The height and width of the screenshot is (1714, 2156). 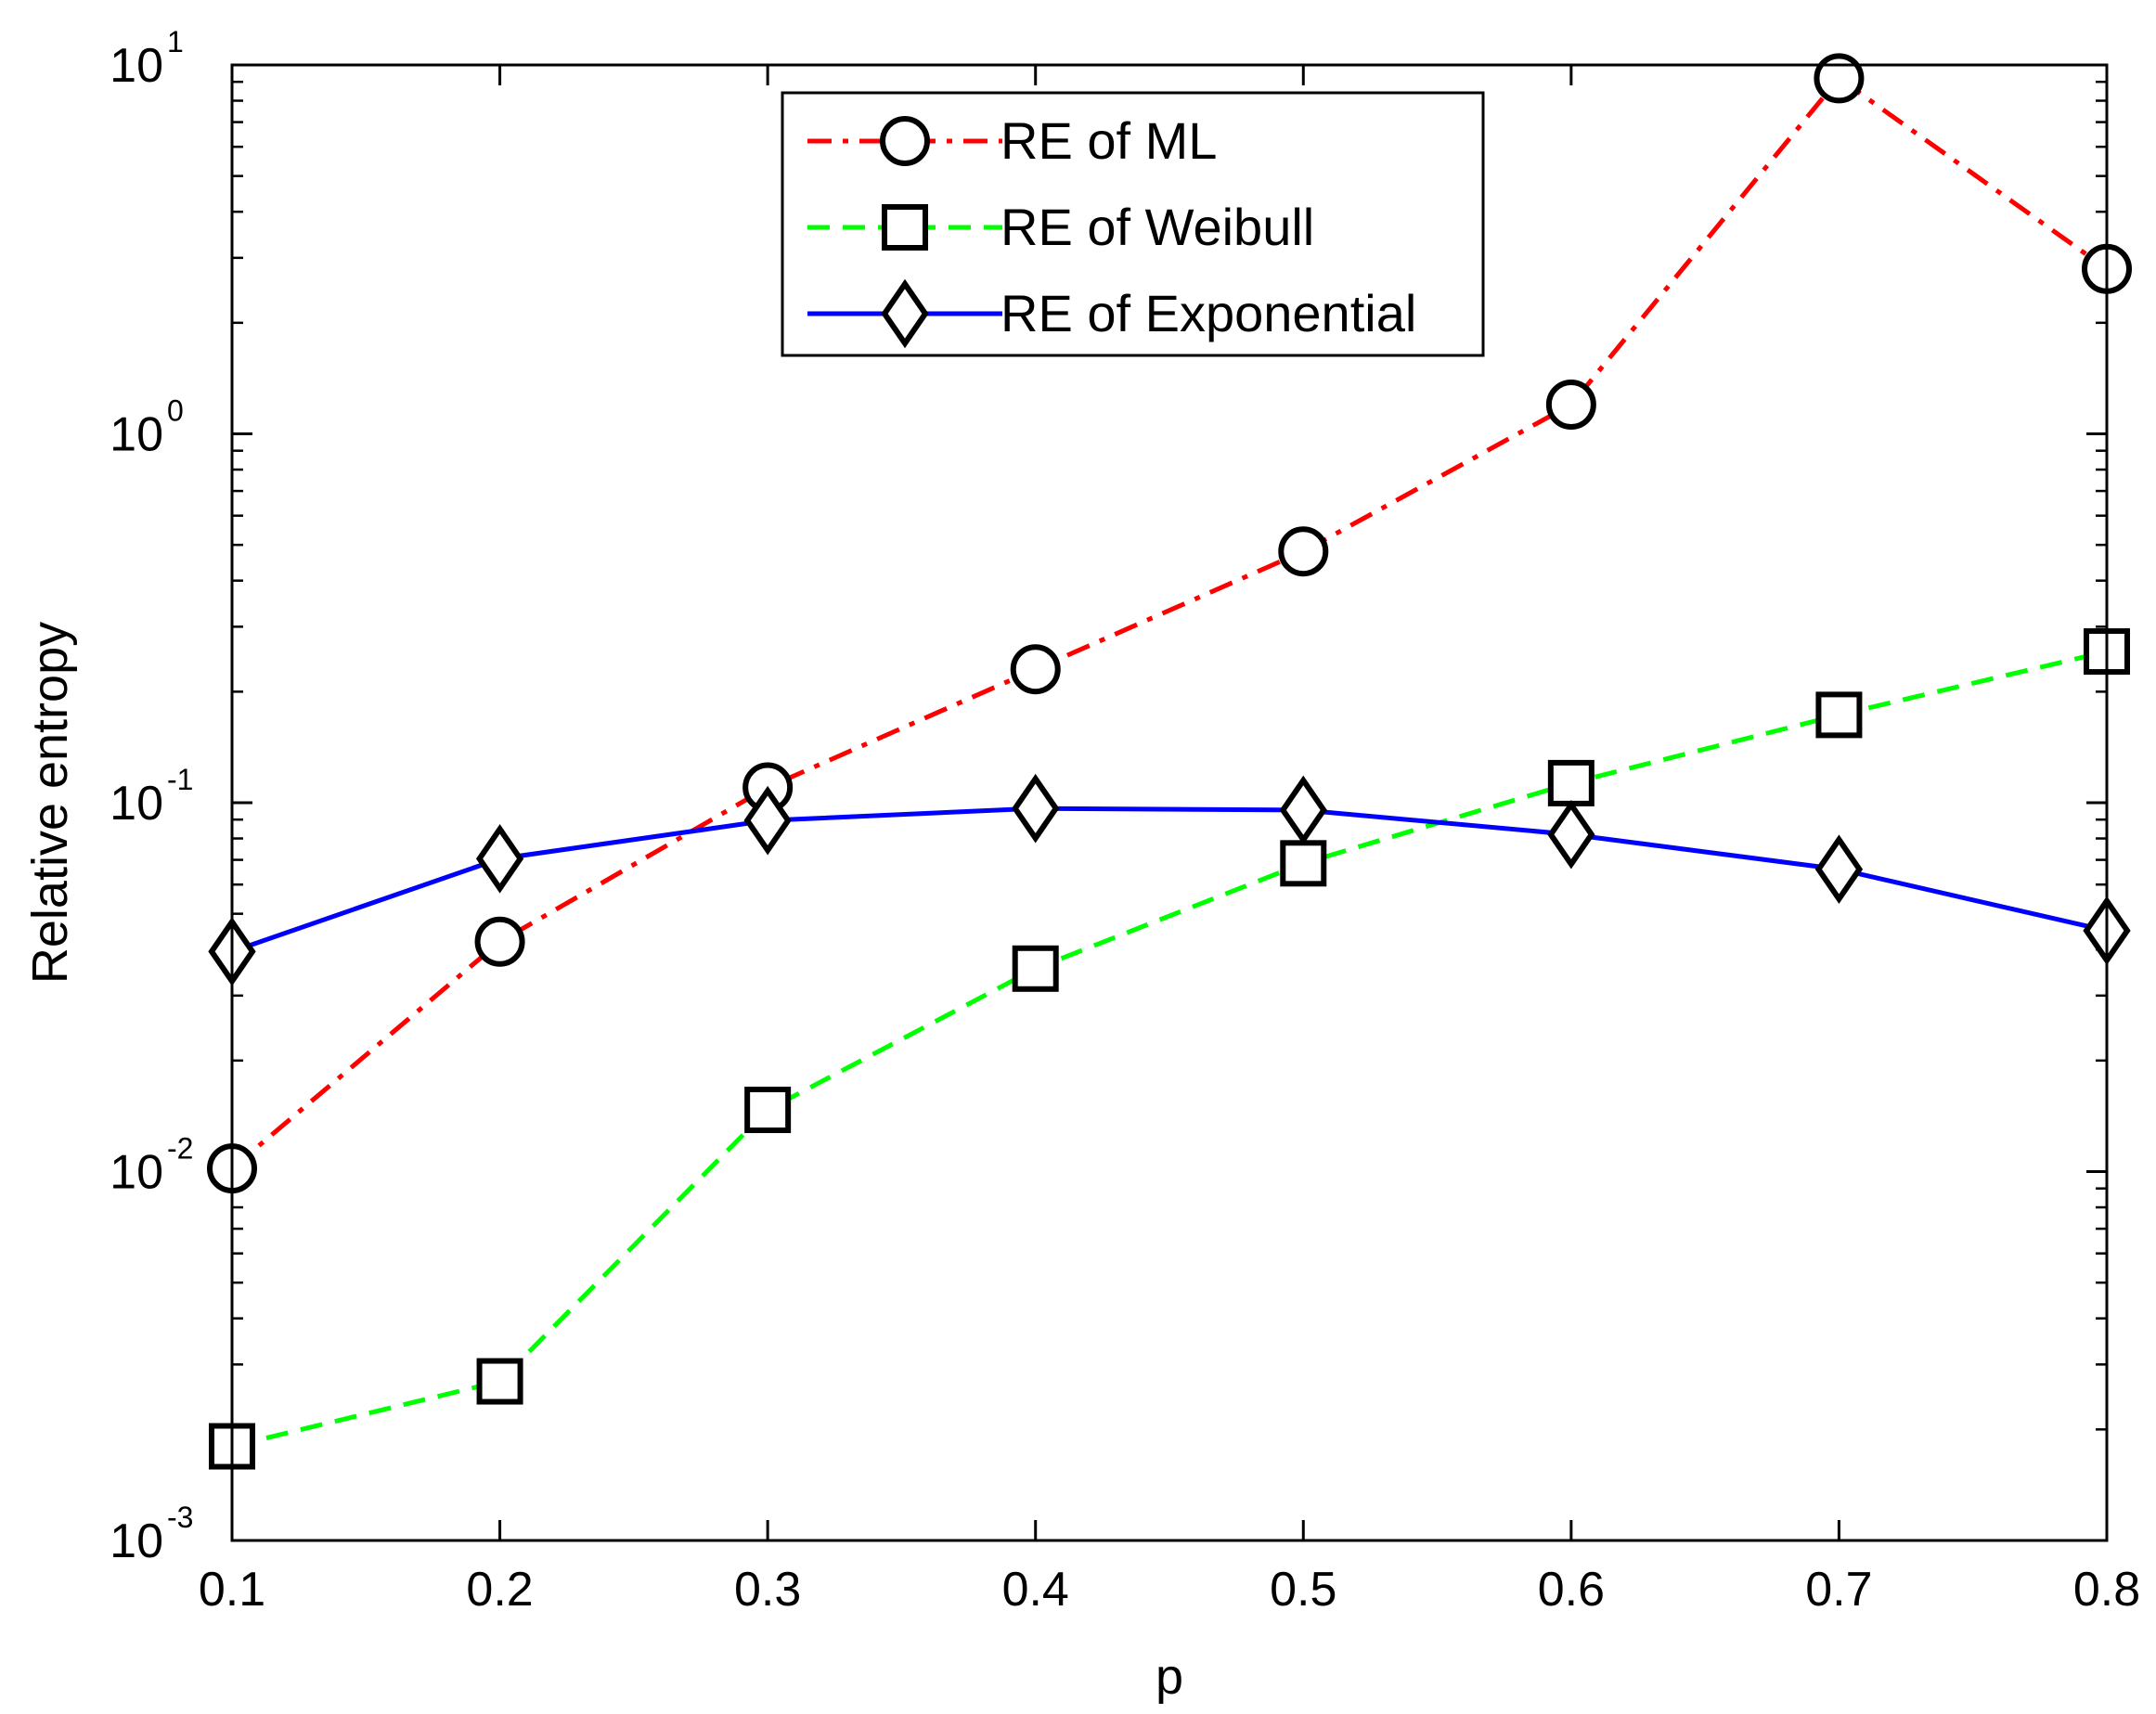 I want to click on legend-label: RE of Weibull, so click(x=1157, y=227).